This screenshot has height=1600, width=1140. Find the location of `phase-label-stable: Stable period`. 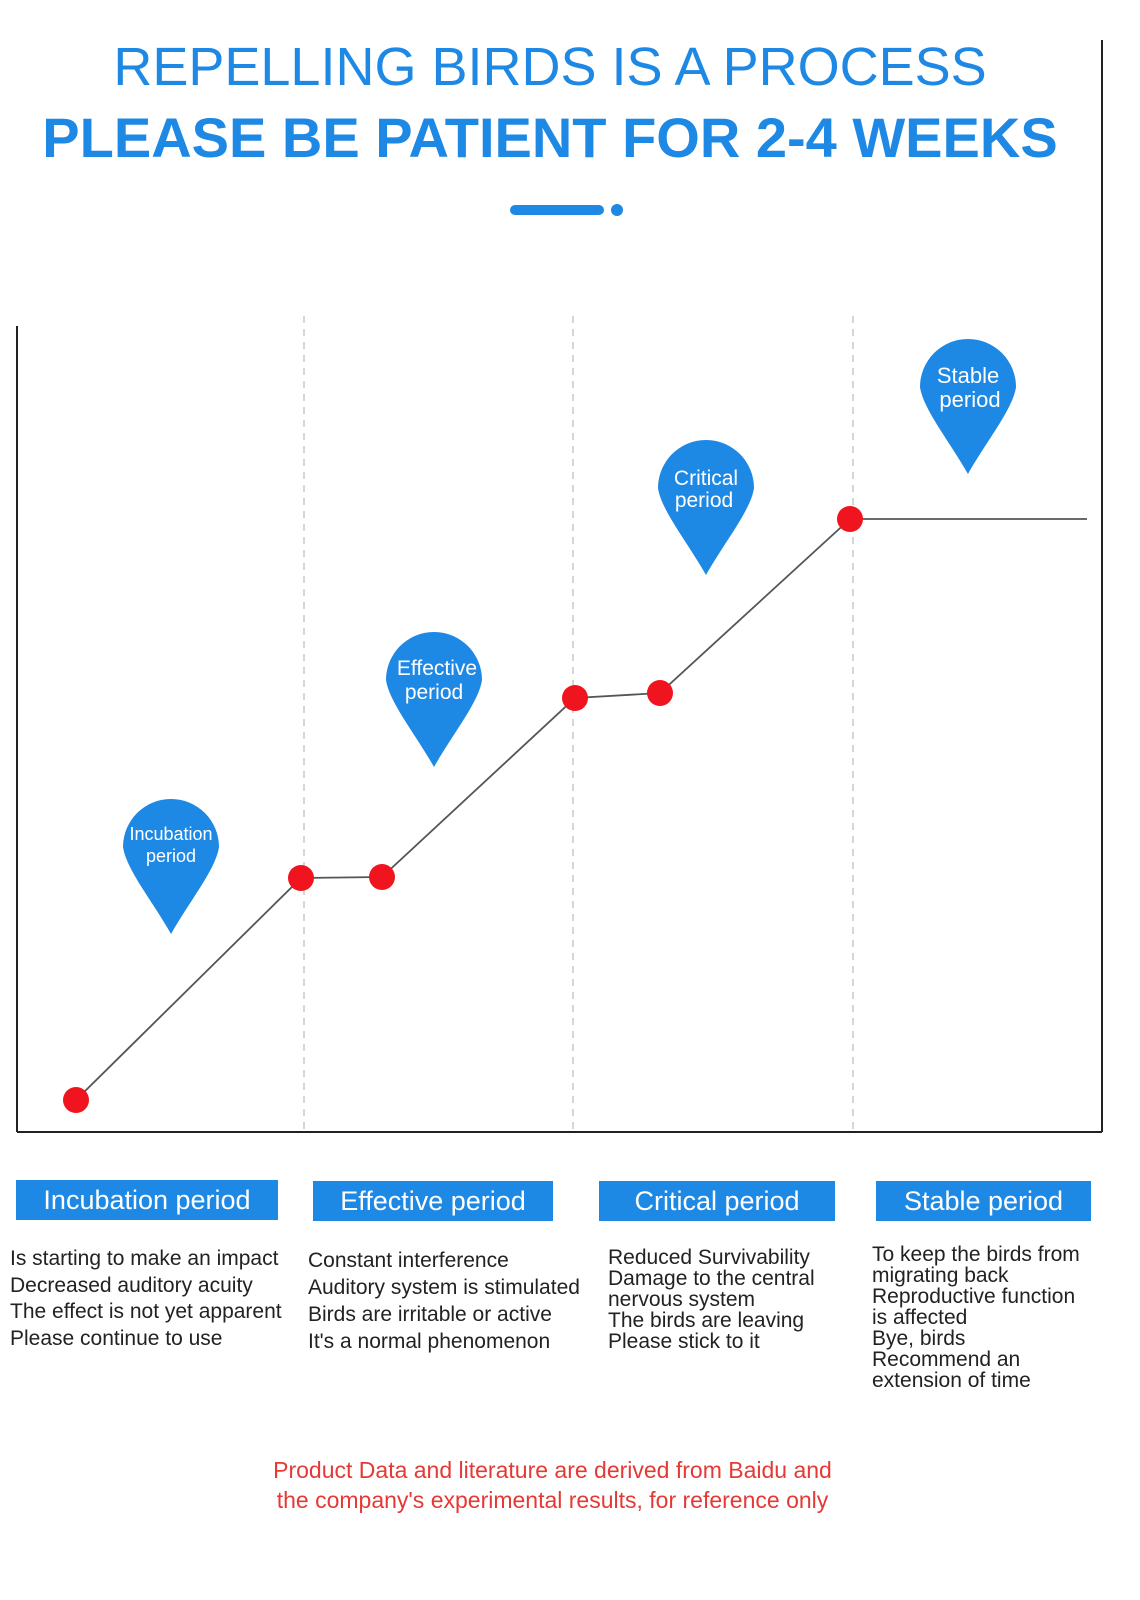

phase-label-stable: Stable period is located at coordinates (983, 1201).